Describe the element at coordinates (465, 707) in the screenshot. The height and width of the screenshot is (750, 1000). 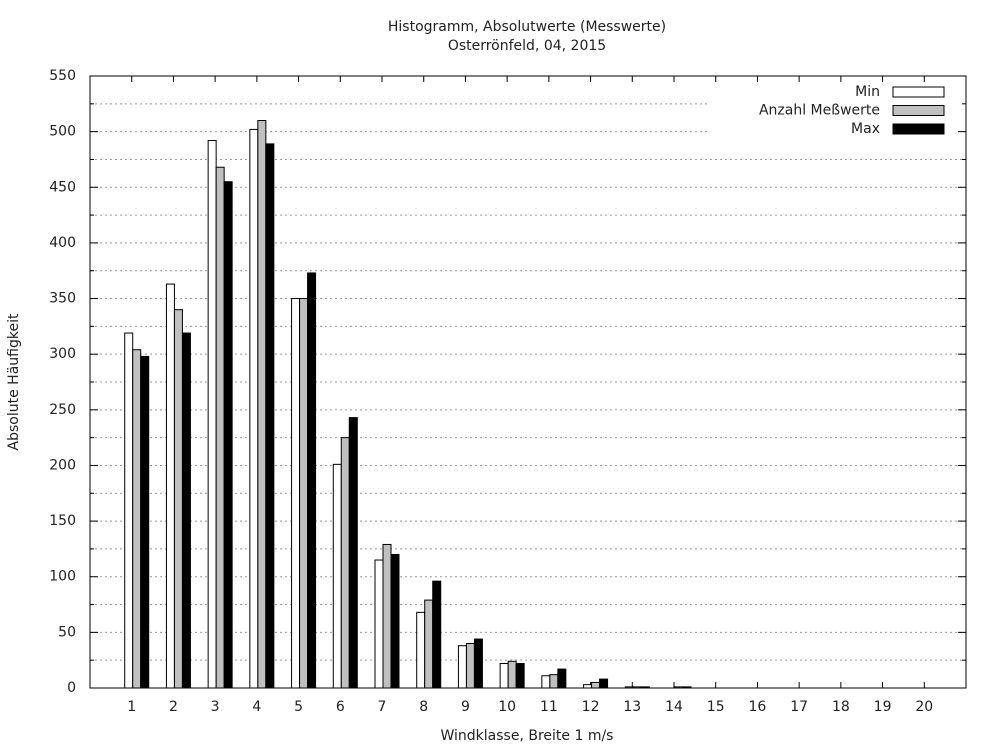
I see `x-tick-label: 9` at that location.